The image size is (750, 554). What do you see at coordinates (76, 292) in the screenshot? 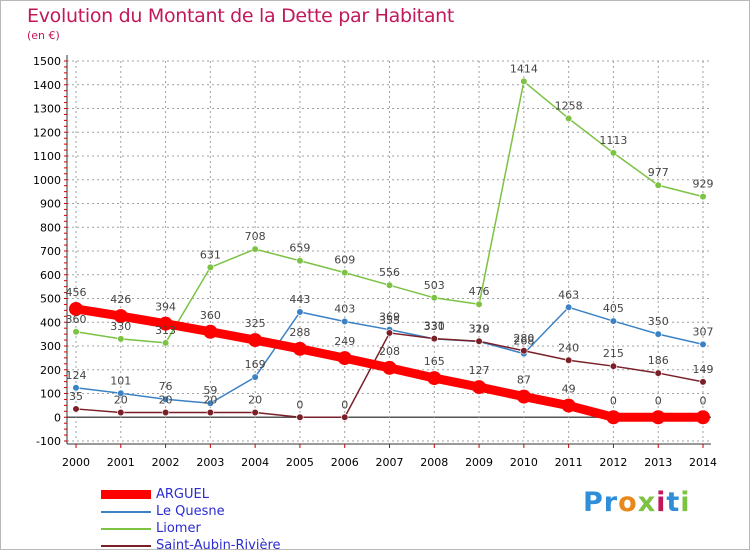
I see `data-label: 456` at bounding box center [76, 292].